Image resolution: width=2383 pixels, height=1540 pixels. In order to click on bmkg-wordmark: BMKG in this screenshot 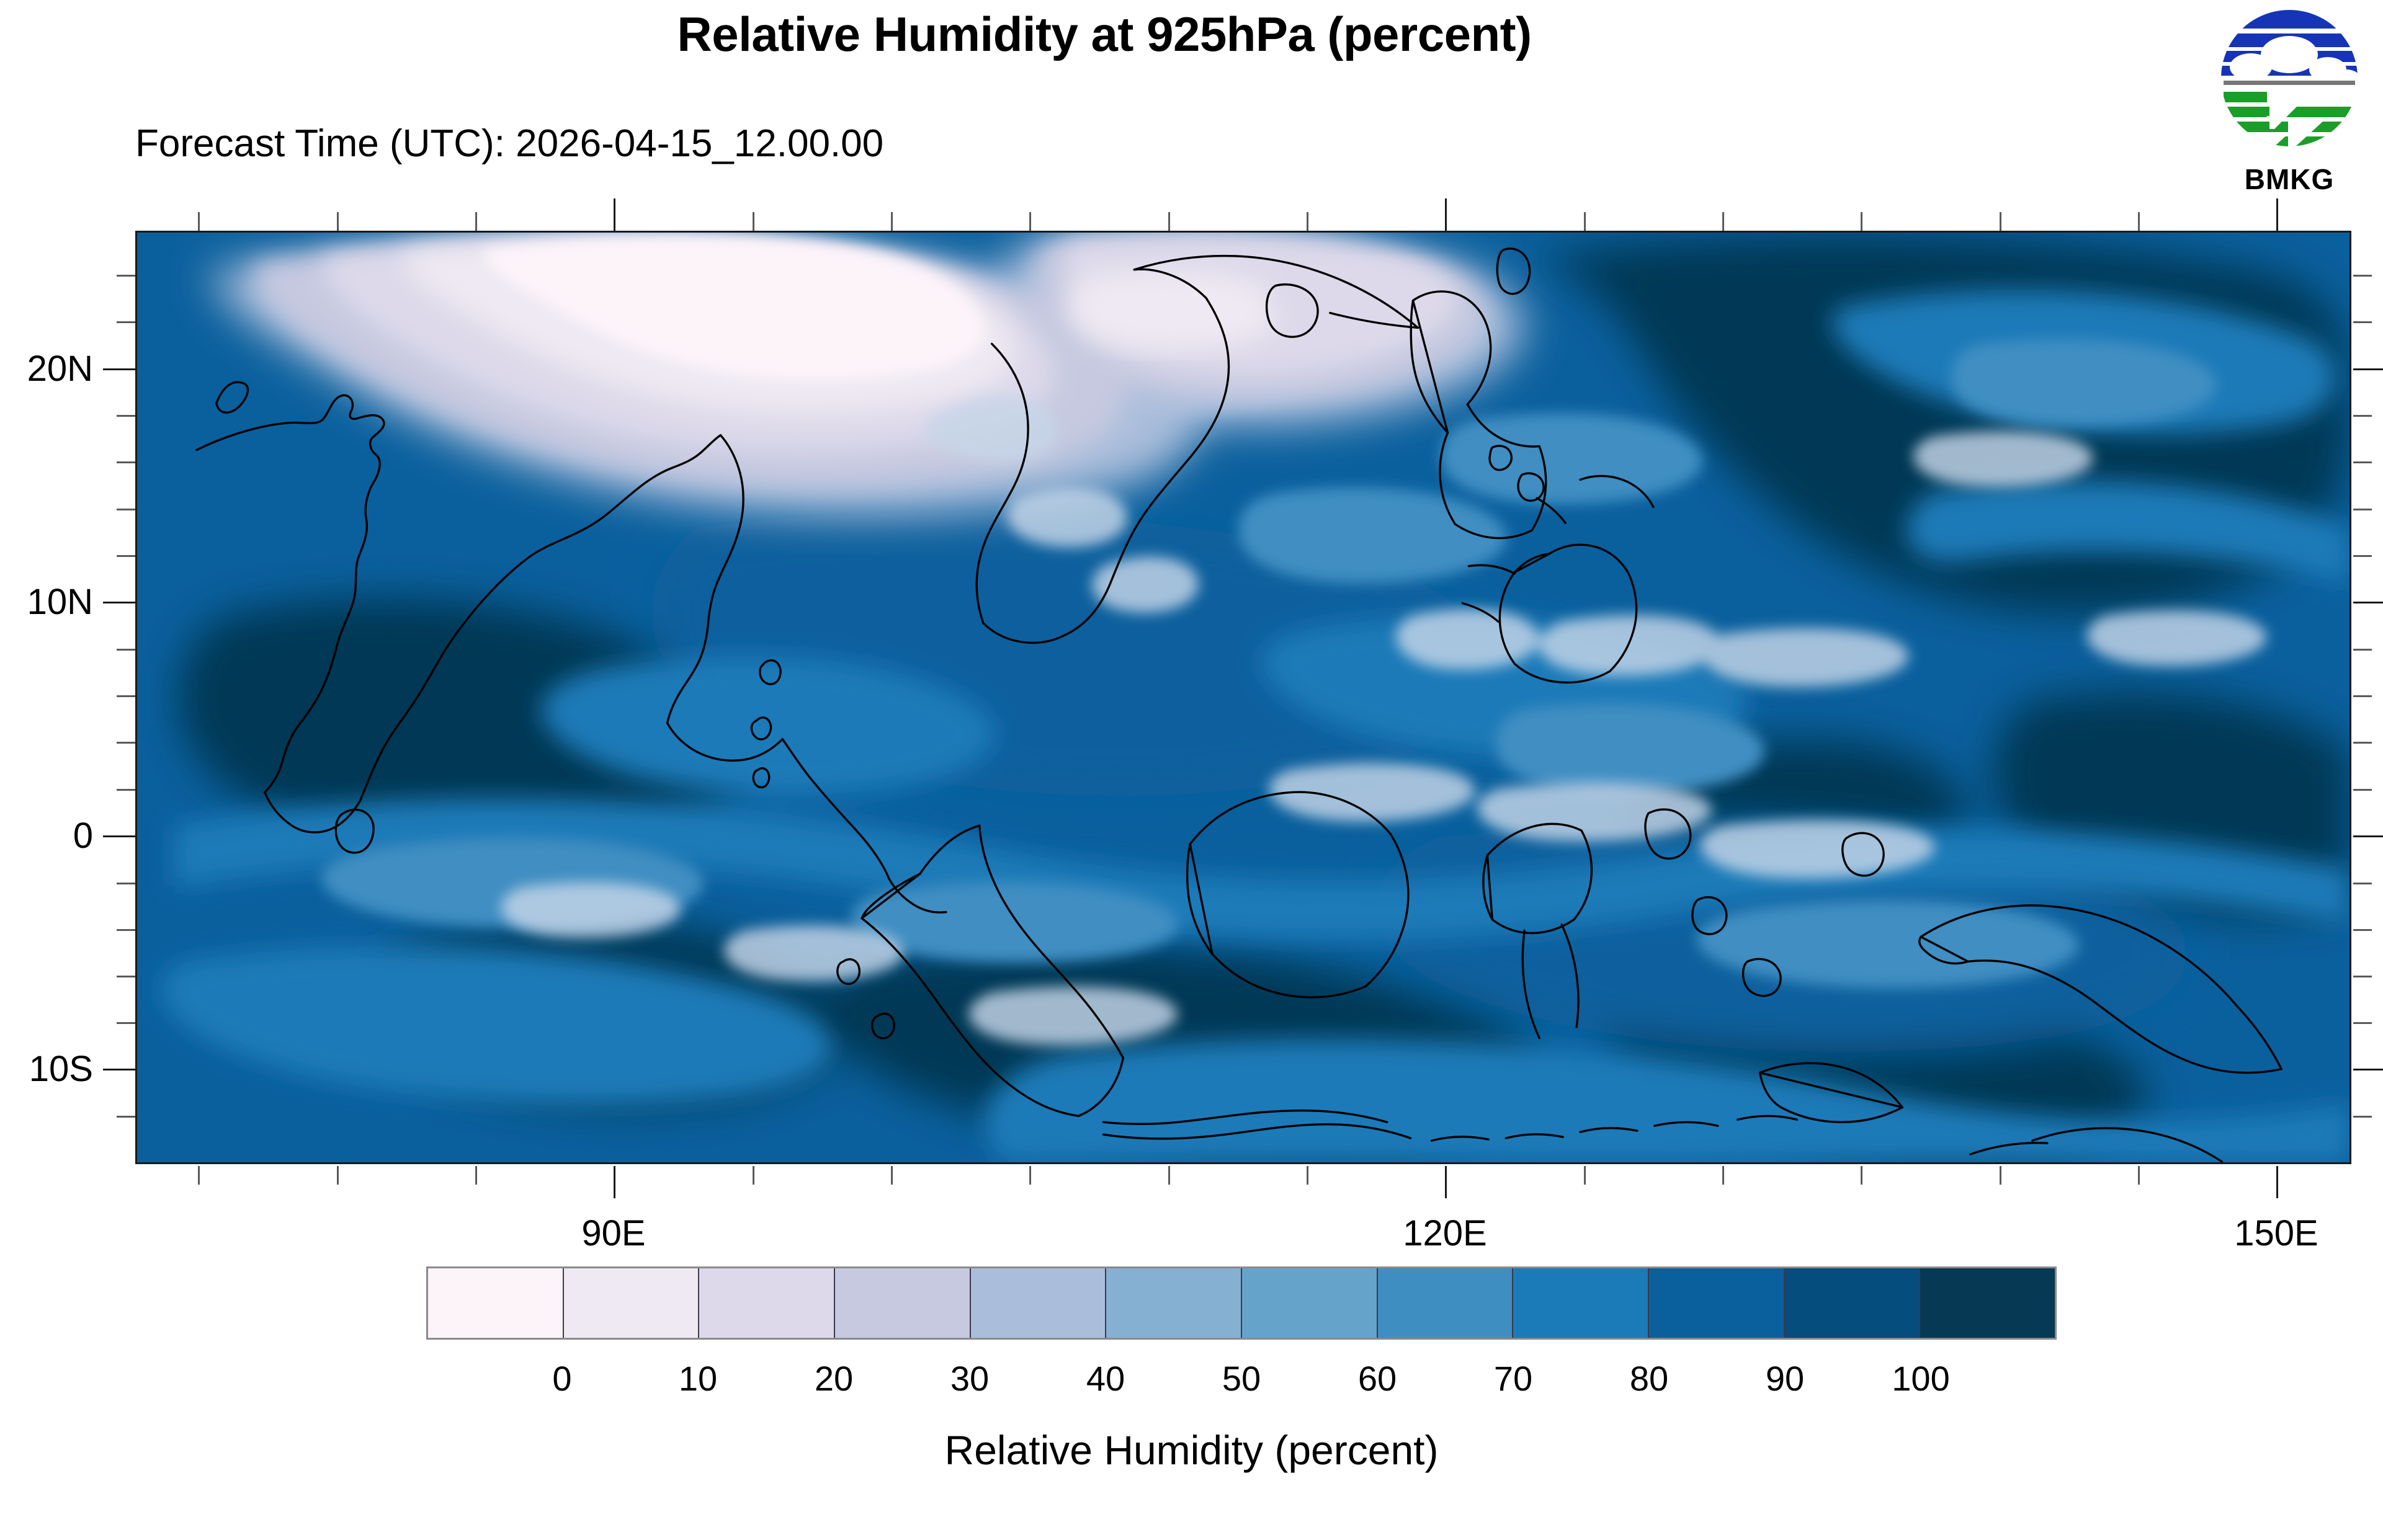, I will do `click(2289, 179)`.